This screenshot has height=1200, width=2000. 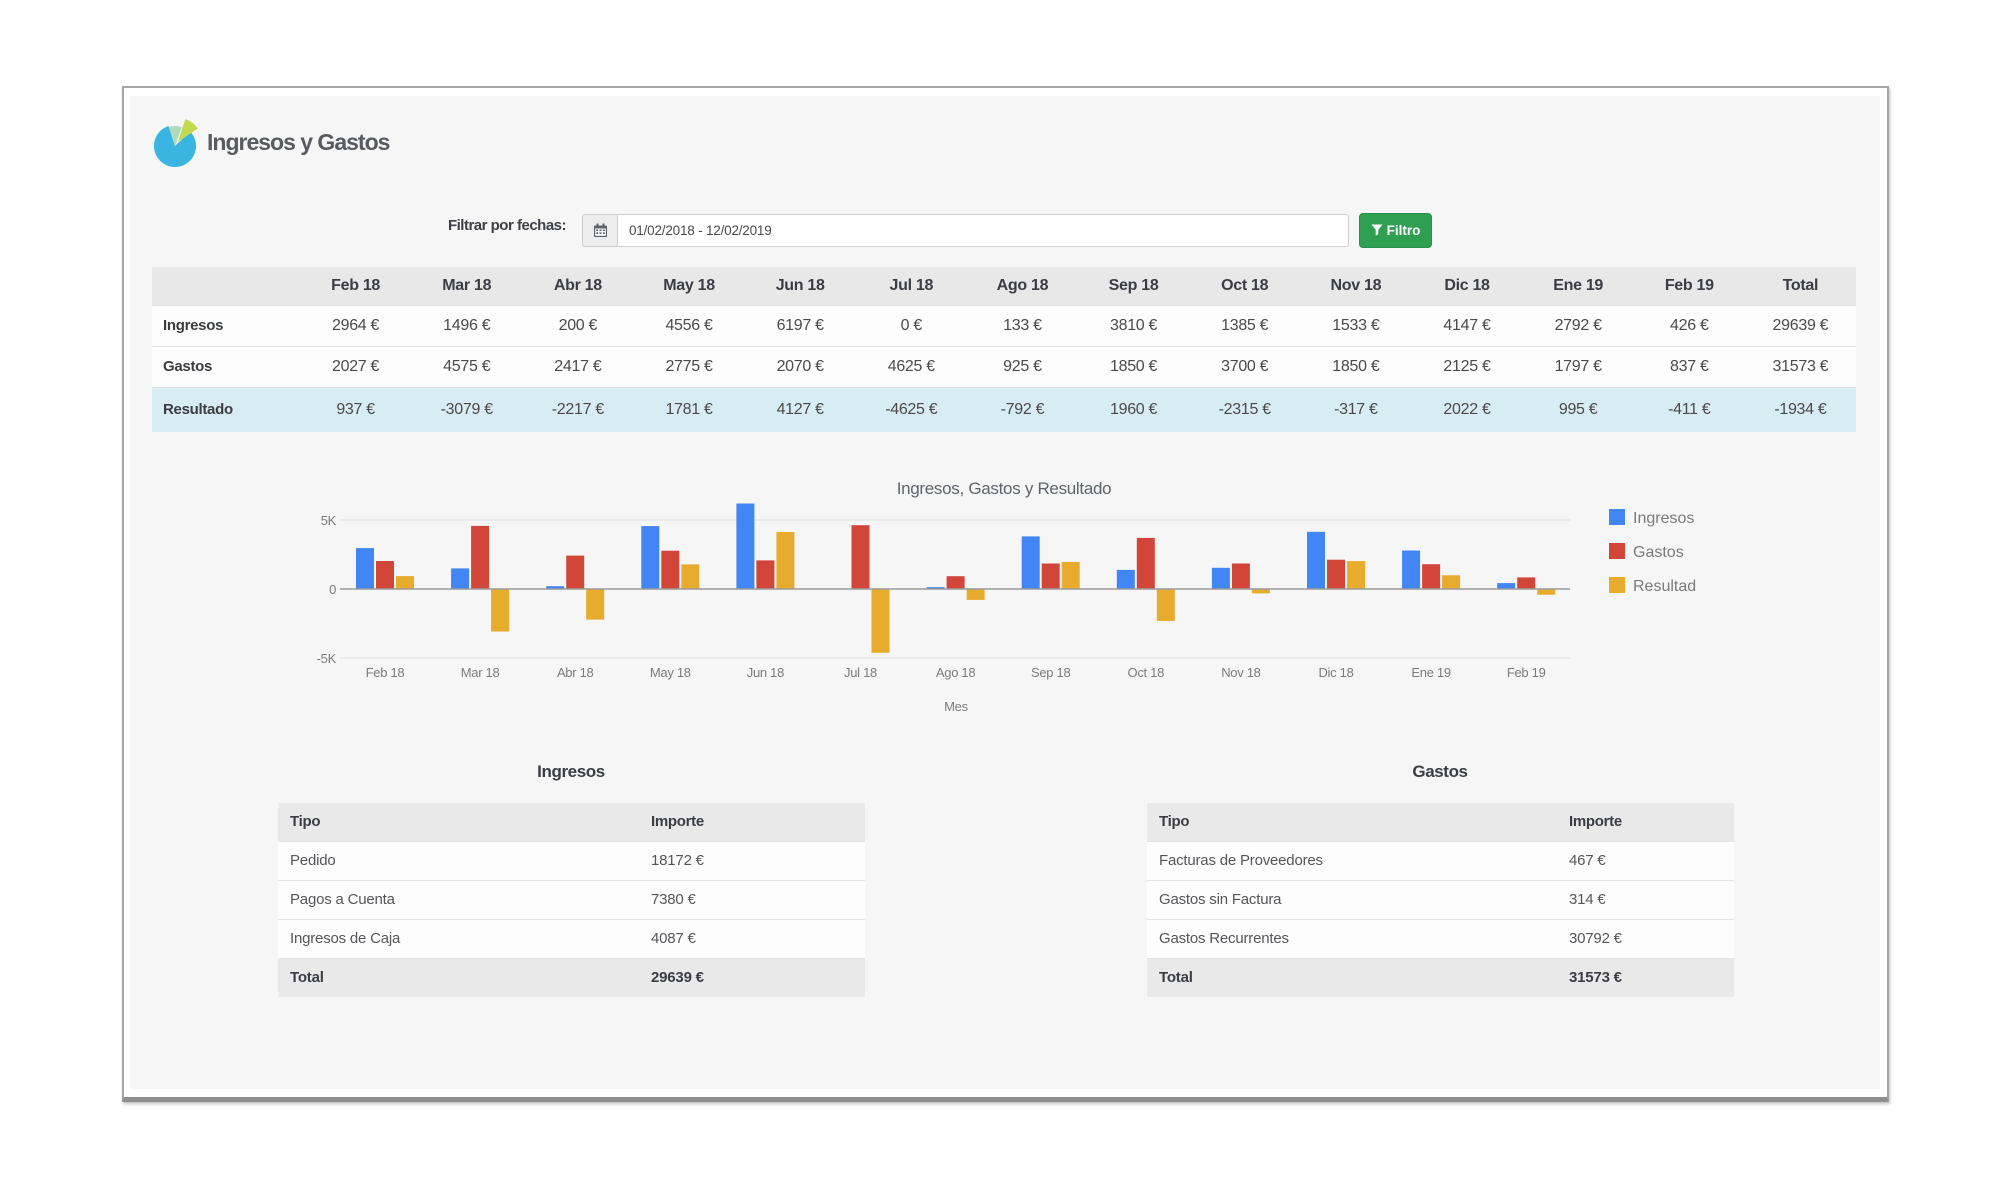 What do you see at coordinates (956, 706) in the screenshot?
I see `svg-text: Mes` at bounding box center [956, 706].